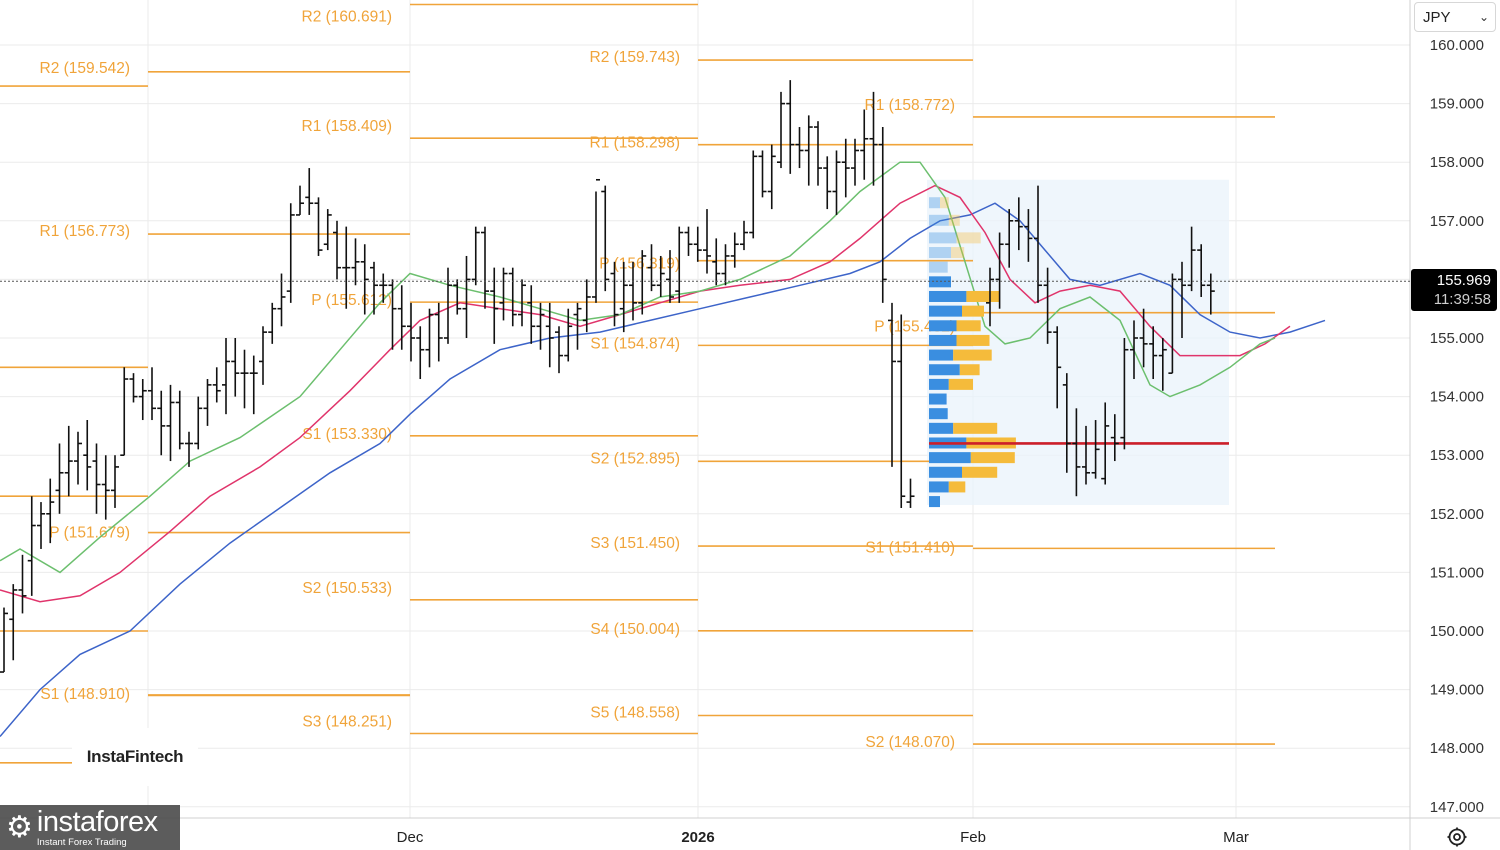 This screenshot has width=1500, height=850. I want to click on y-tick-label: 151.000, so click(1457, 572).